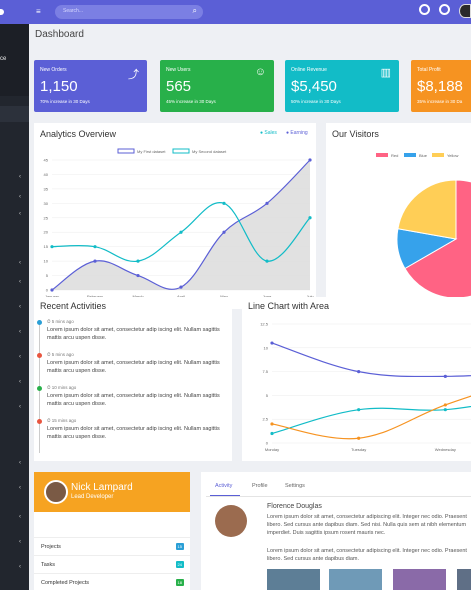 Image resolution: width=471 pixels, height=590 pixels. Describe the element at coordinates (65, 101) in the screenshot. I see `stat-subtext: 70% increase in 30 Days` at that location.